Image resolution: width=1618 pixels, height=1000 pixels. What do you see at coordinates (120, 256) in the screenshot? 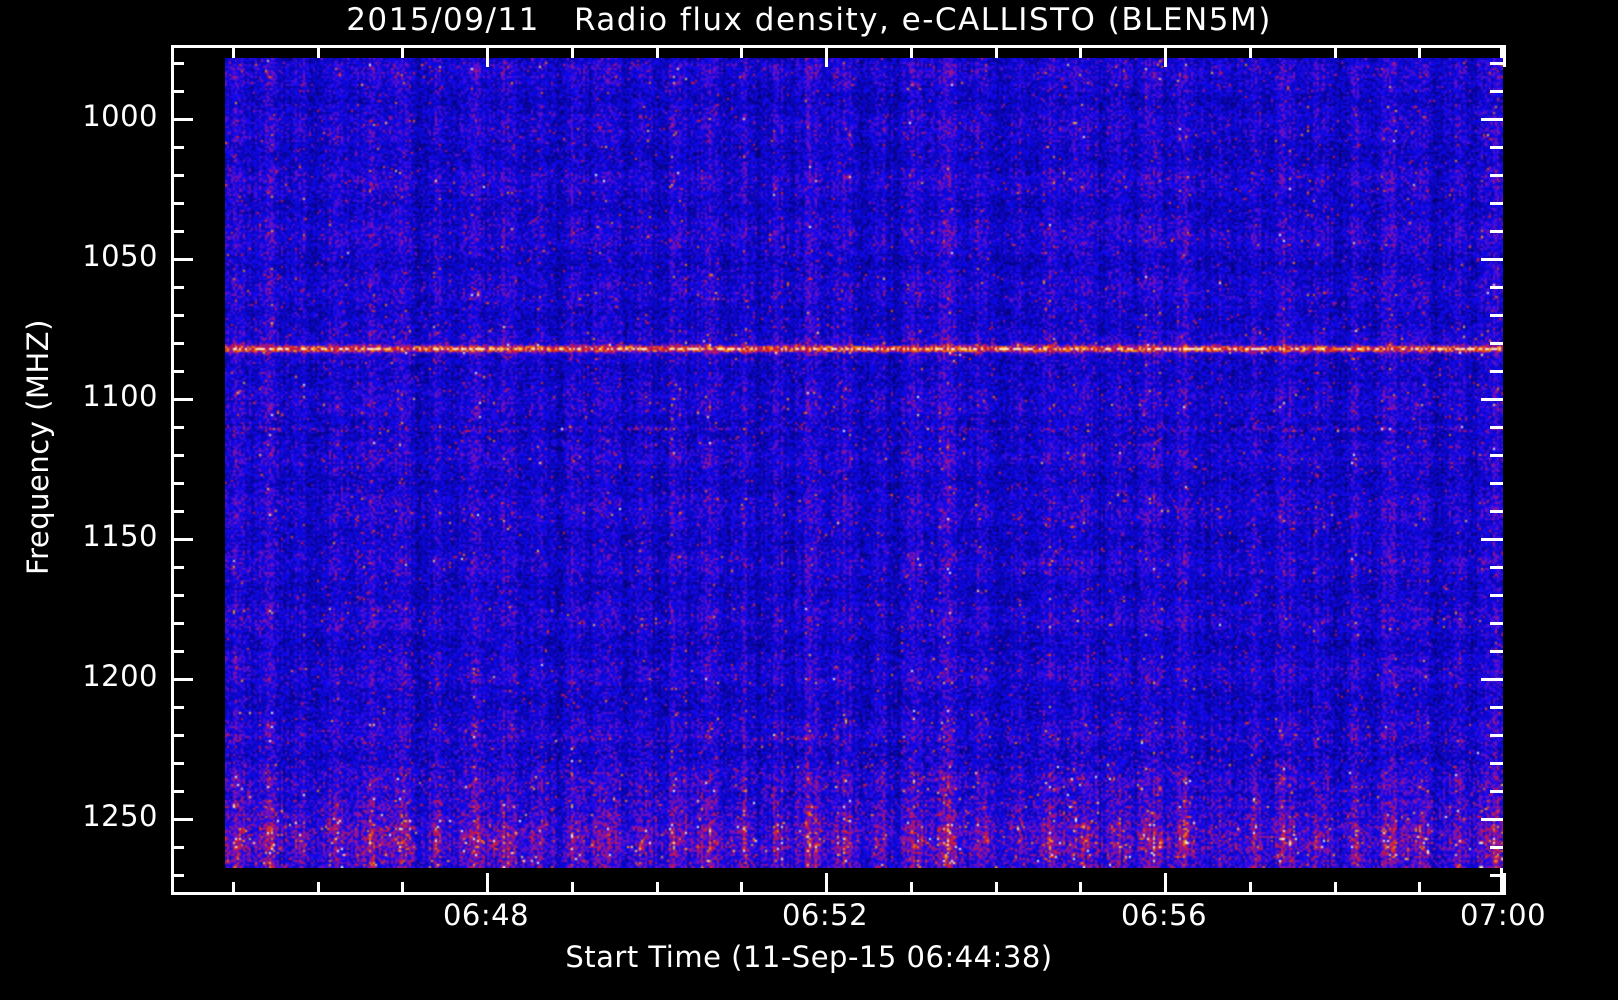
I see `y-axis-tick-label: 1050` at bounding box center [120, 256].